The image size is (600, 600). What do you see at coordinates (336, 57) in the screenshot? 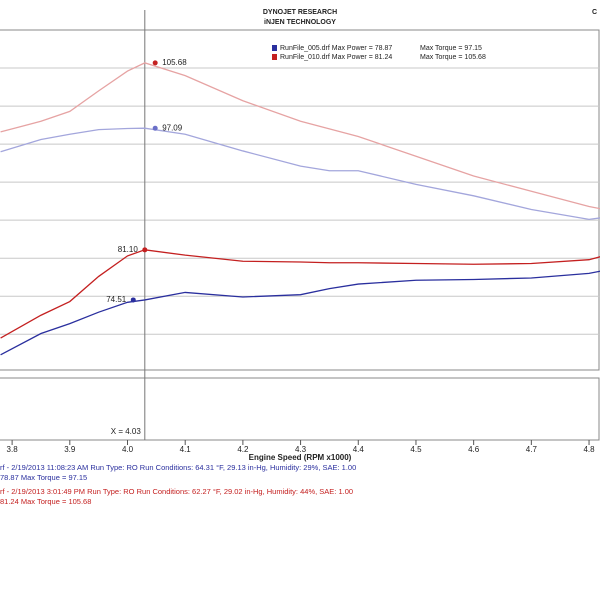
I see `legend-text: RunFile_010.drf Max Power = 81.24` at bounding box center [336, 57].